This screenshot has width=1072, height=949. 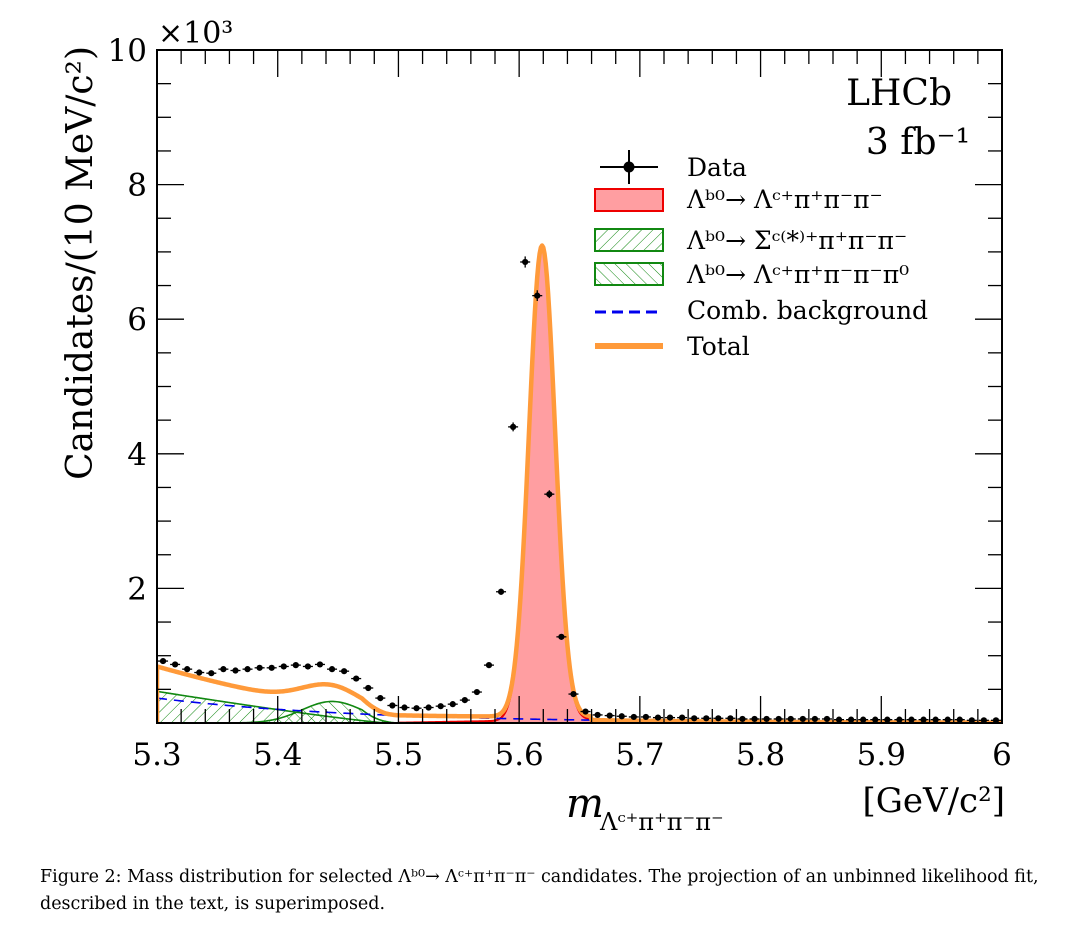 I want to click on x-tick-label: 5.4, so click(x=277, y=755).